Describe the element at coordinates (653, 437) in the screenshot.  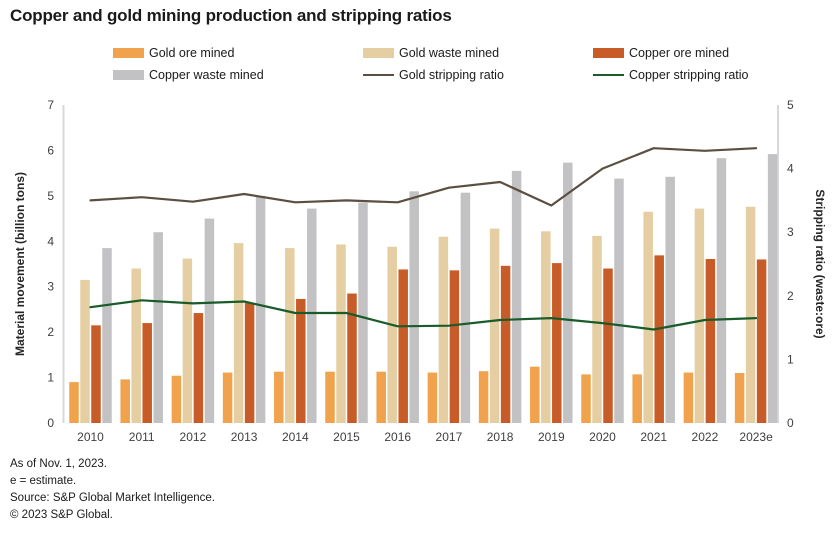
I see `x-axis-label-2021: 2021` at that location.